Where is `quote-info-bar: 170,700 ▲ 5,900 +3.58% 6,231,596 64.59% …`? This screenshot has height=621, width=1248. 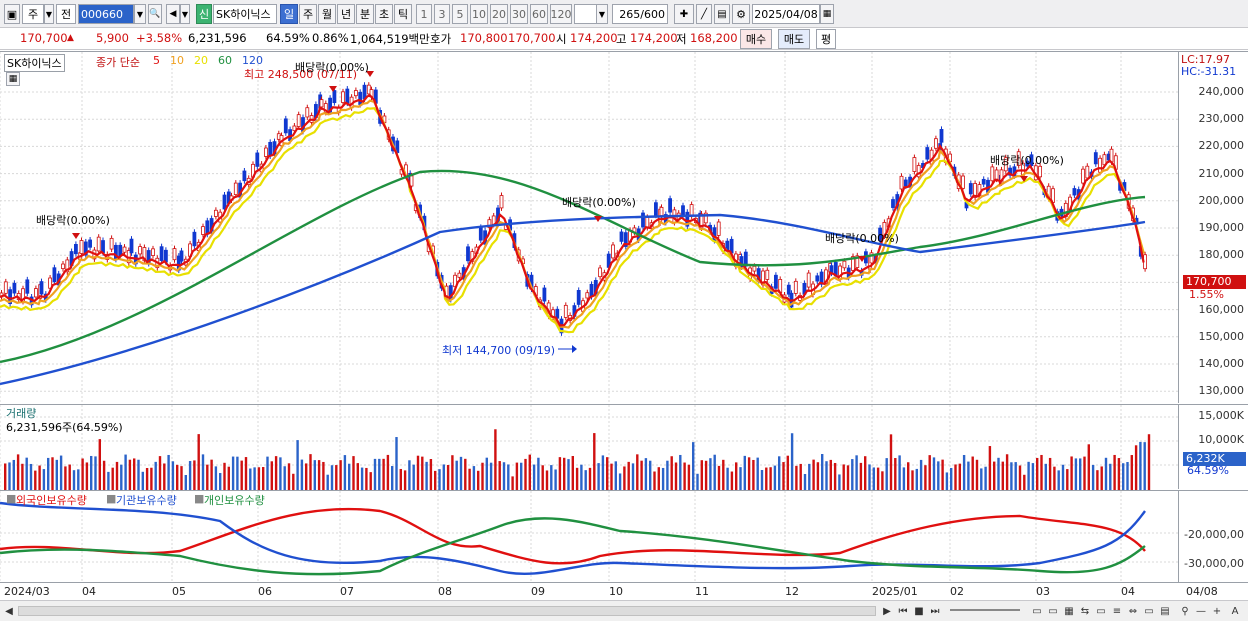
quote-info-bar: 170,700 ▲ 5,900 +3.58% 6,231,596 64.59% … is located at coordinates (624, 39).